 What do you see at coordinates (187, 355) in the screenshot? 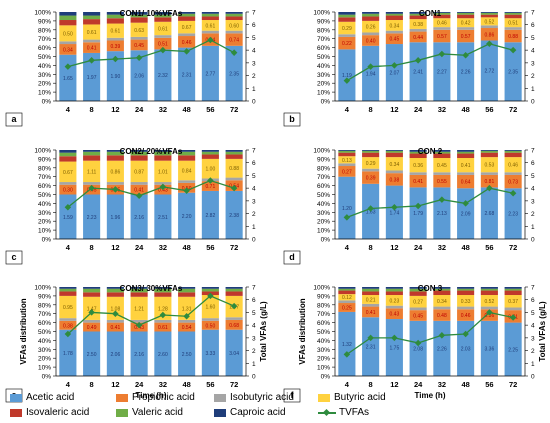
I see `data-label: 2.50` at bounding box center [187, 355].